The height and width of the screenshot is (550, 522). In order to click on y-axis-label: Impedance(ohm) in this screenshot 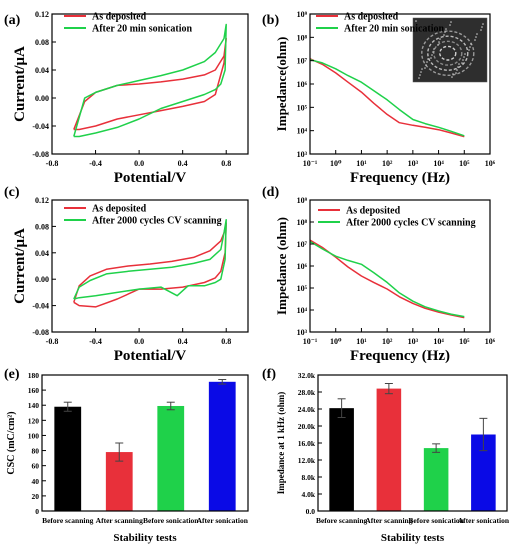, I will do `click(281, 84)`.